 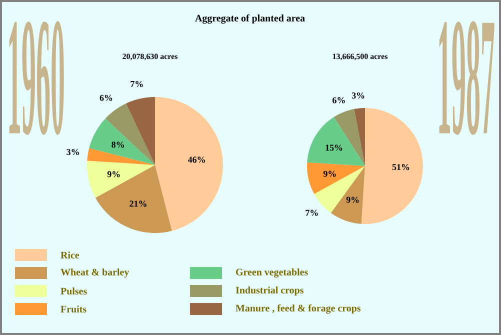 What do you see at coordinates (118, 145) in the screenshot?
I see `data-label: 8%` at bounding box center [118, 145].